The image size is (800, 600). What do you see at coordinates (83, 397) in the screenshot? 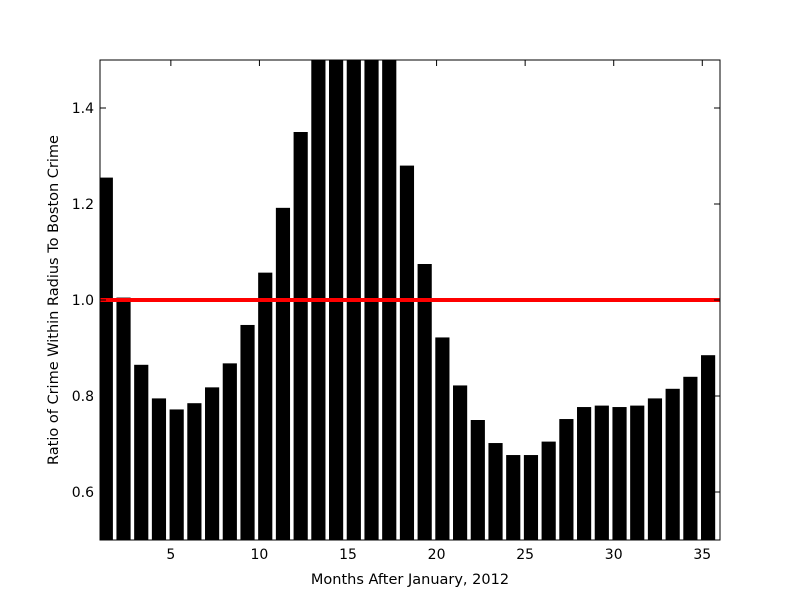
I see `y-tick-label: 0.8` at bounding box center [83, 397].